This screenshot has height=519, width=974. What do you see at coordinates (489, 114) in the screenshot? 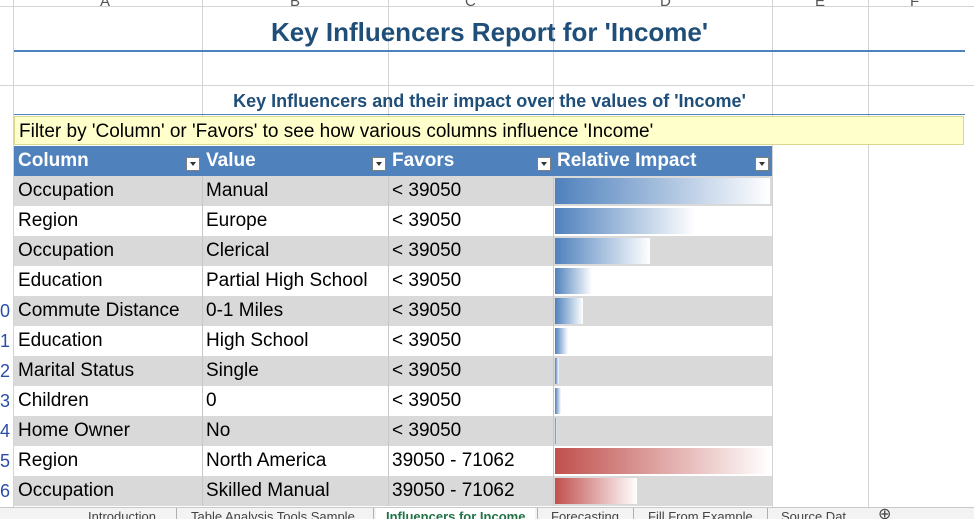
I see `subtitle-underline` at bounding box center [489, 114].